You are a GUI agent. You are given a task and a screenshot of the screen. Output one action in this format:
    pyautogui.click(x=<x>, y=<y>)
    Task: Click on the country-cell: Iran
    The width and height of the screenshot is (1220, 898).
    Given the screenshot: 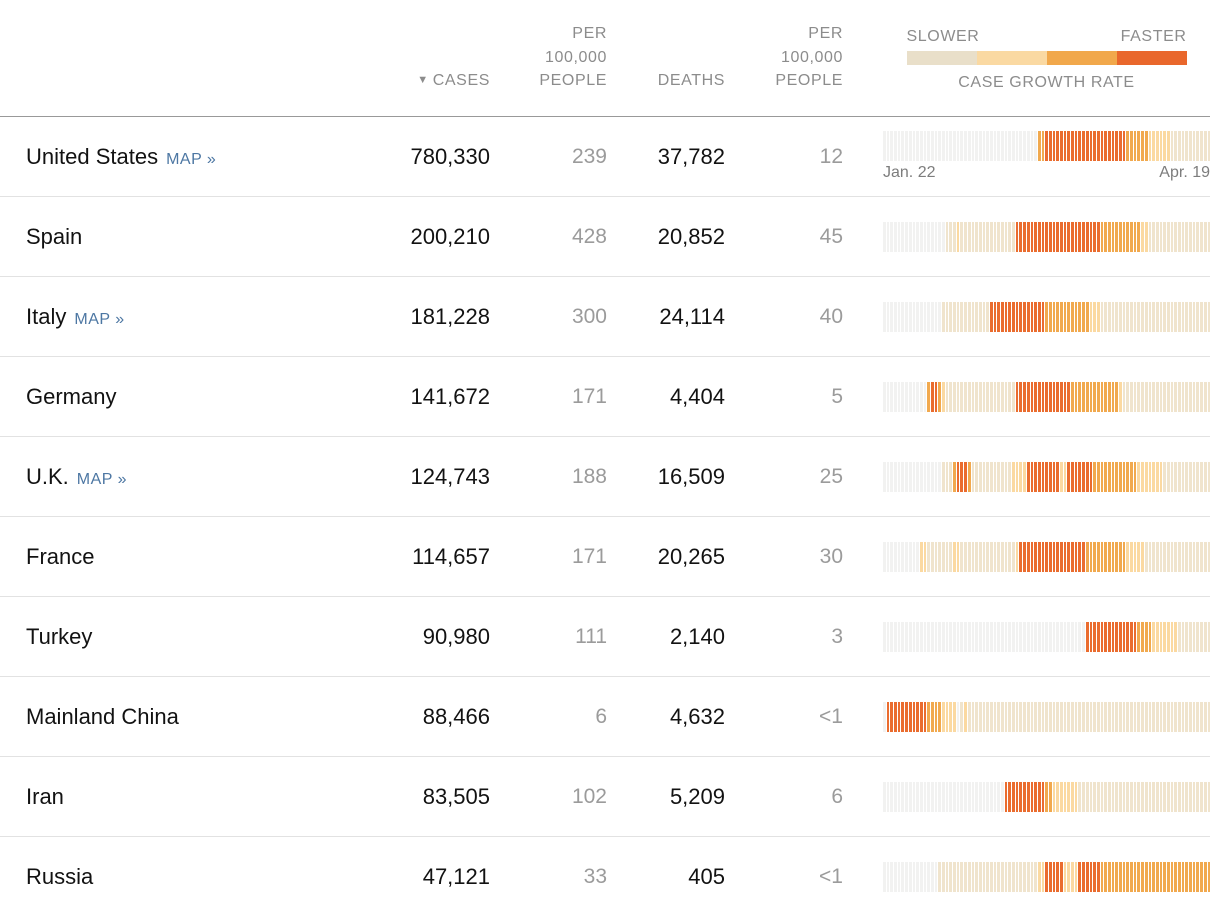 What is the action you would take?
    pyautogui.click(x=177, y=797)
    